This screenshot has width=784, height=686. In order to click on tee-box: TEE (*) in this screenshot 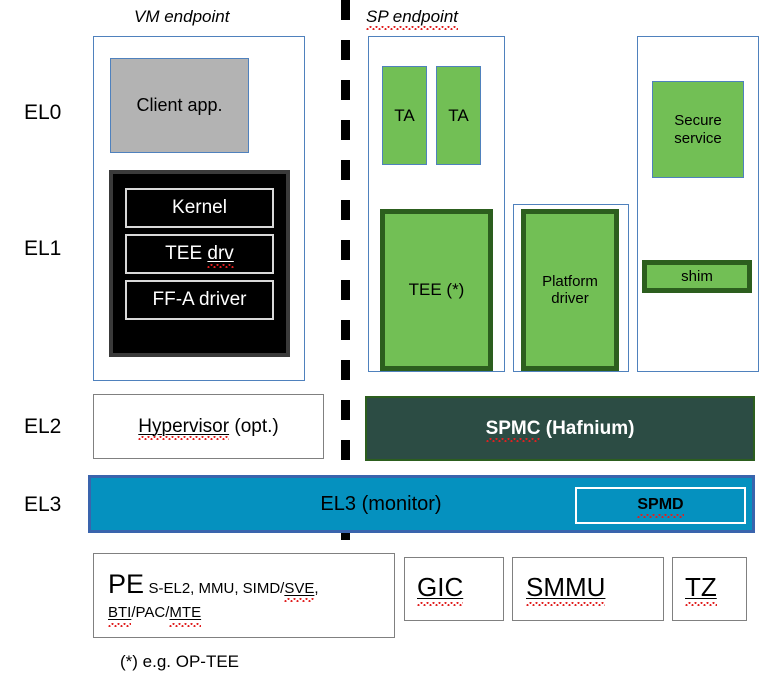, I will do `click(436, 290)`.